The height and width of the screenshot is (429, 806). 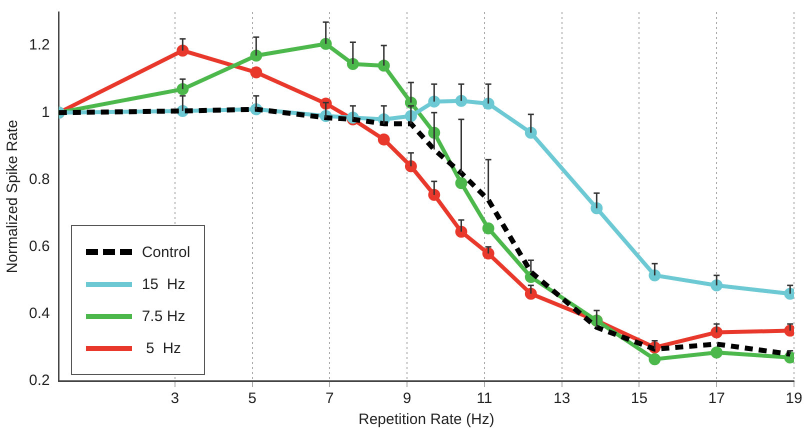 What do you see at coordinates (39, 179) in the screenshot?
I see `y-tick-label: 0.8` at bounding box center [39, 179].